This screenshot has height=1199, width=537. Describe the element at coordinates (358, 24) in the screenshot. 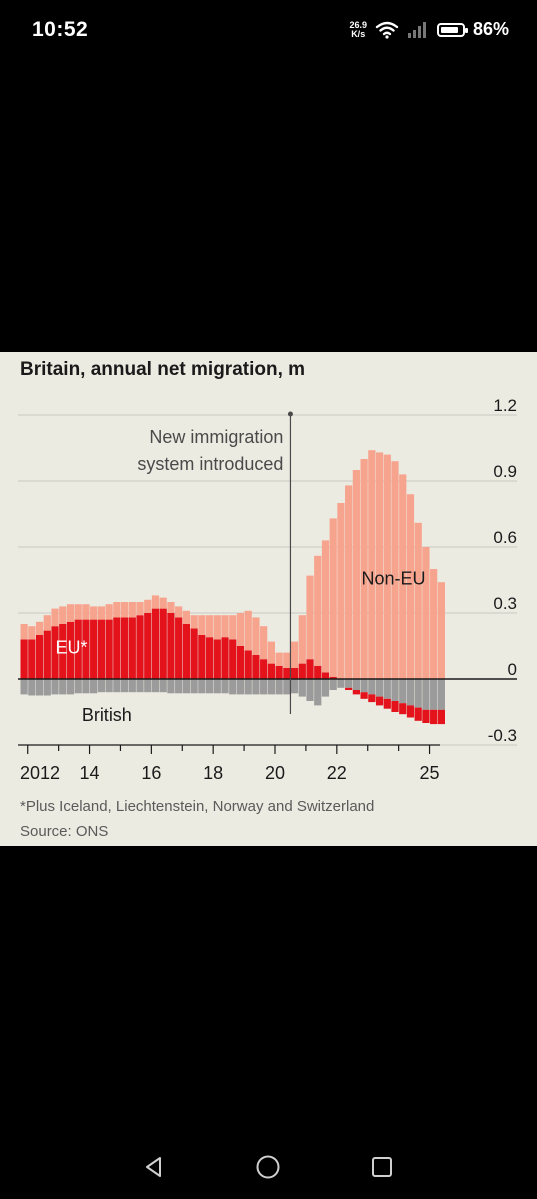

I see `net-speed-value: 26.9` at that location.